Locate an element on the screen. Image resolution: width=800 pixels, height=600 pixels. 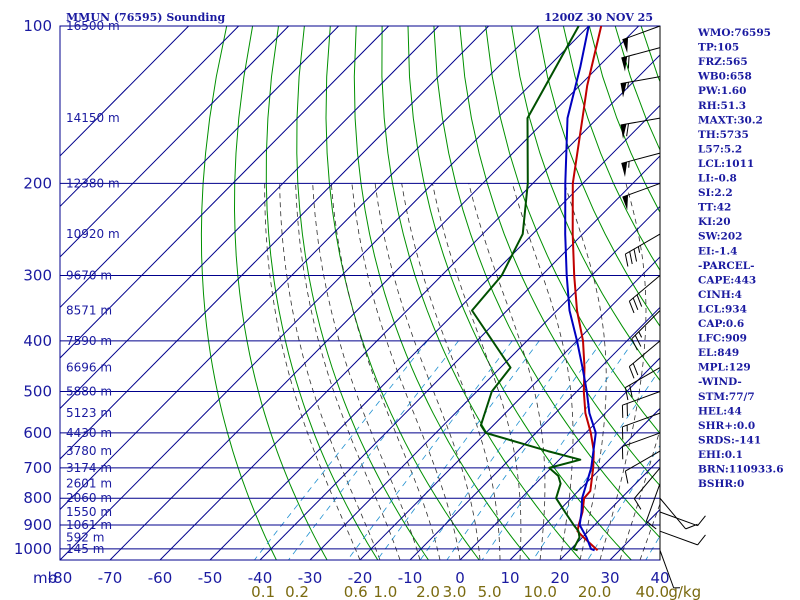
index-line: LCL:1011 is located at coordinates (726, 164).